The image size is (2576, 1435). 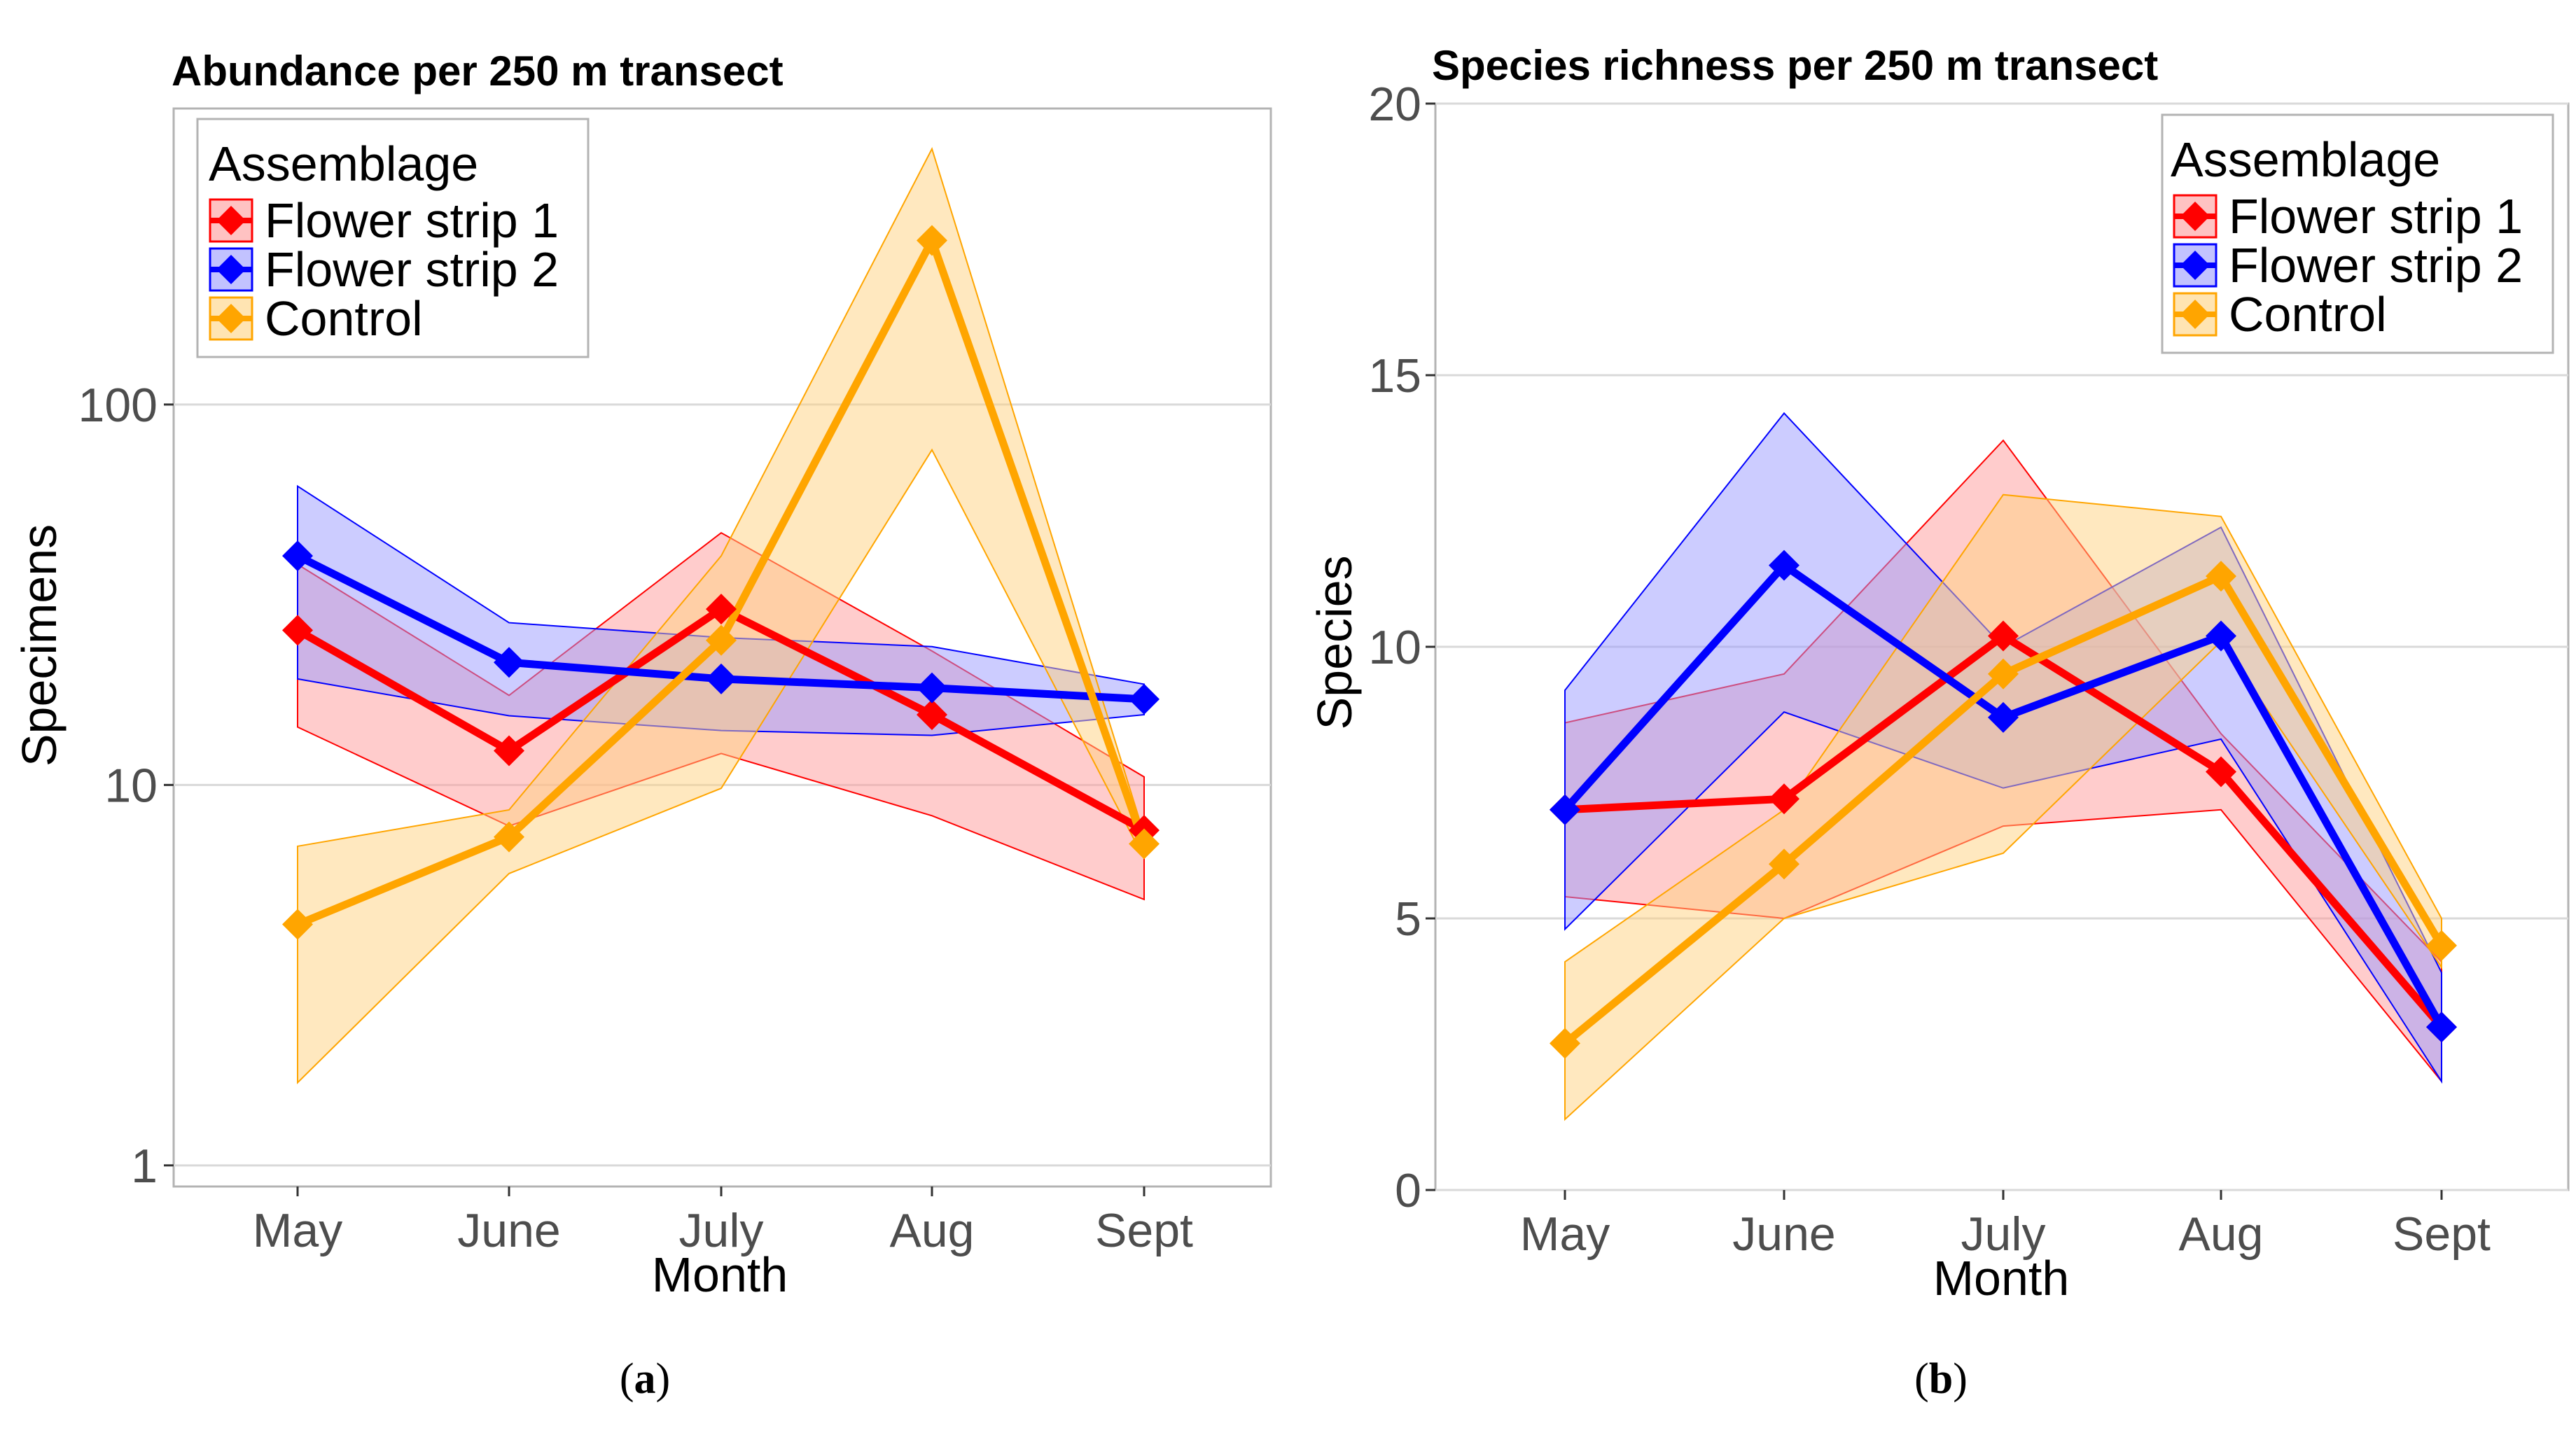 I want to click on ribbon-control, so click(x=2003, y=807).